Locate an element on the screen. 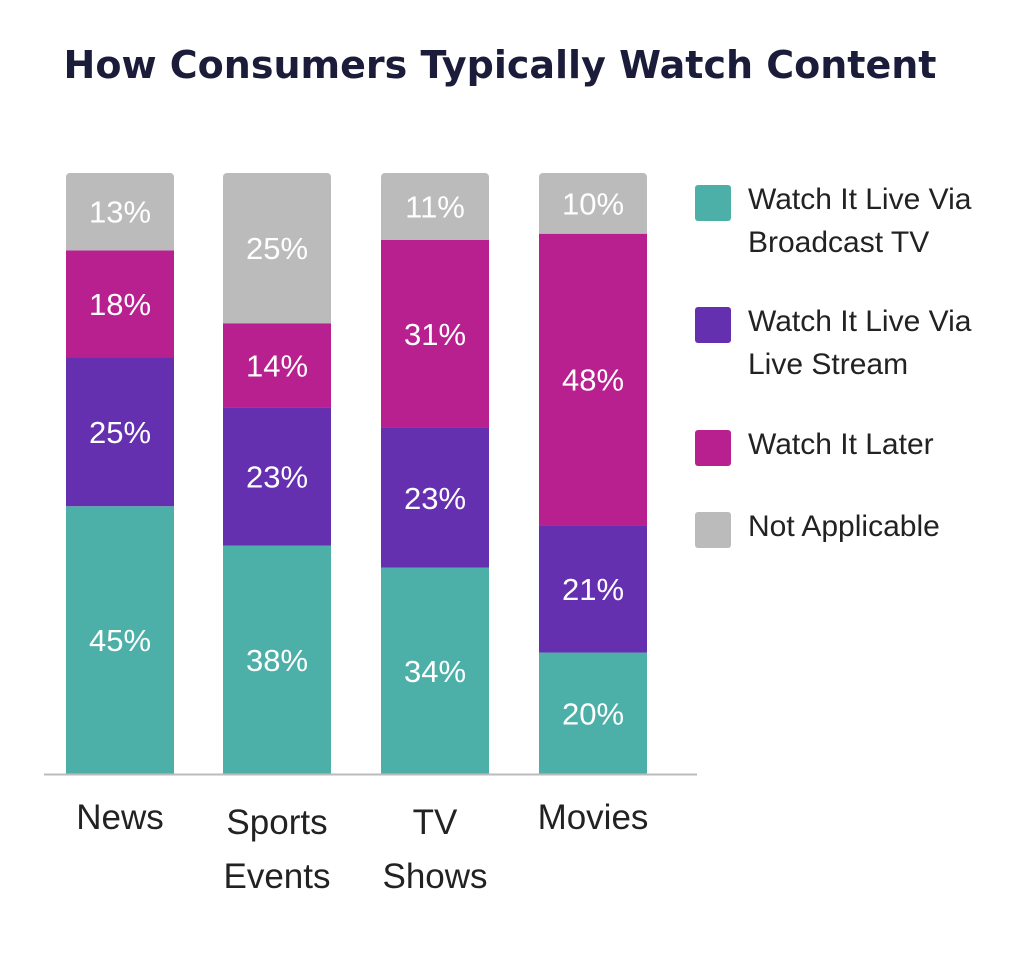 This screenshot has width=1024, height=977. legend-item: Not Applicable is located at coordinates (817, 529).